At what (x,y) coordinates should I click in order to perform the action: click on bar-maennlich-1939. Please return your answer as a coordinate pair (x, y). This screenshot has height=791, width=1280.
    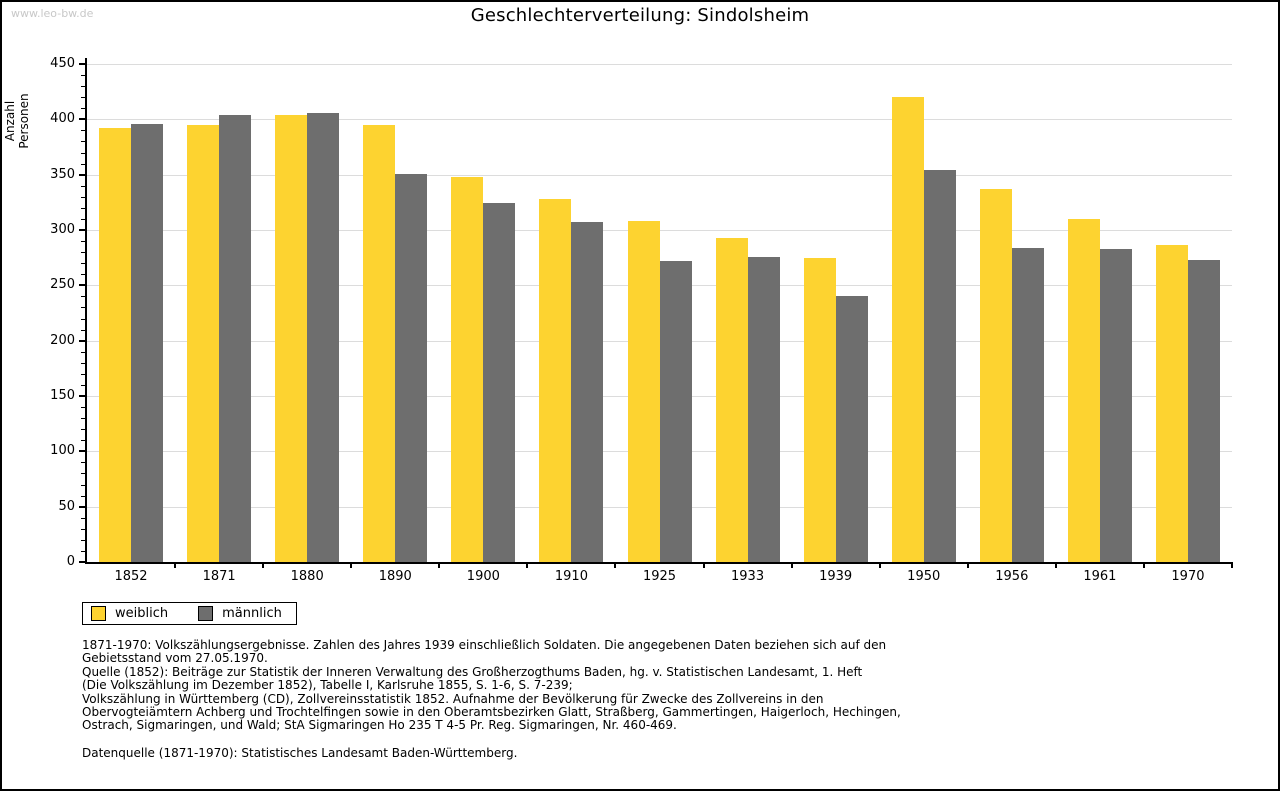
    Looking at the image, I should click on (851, 429).